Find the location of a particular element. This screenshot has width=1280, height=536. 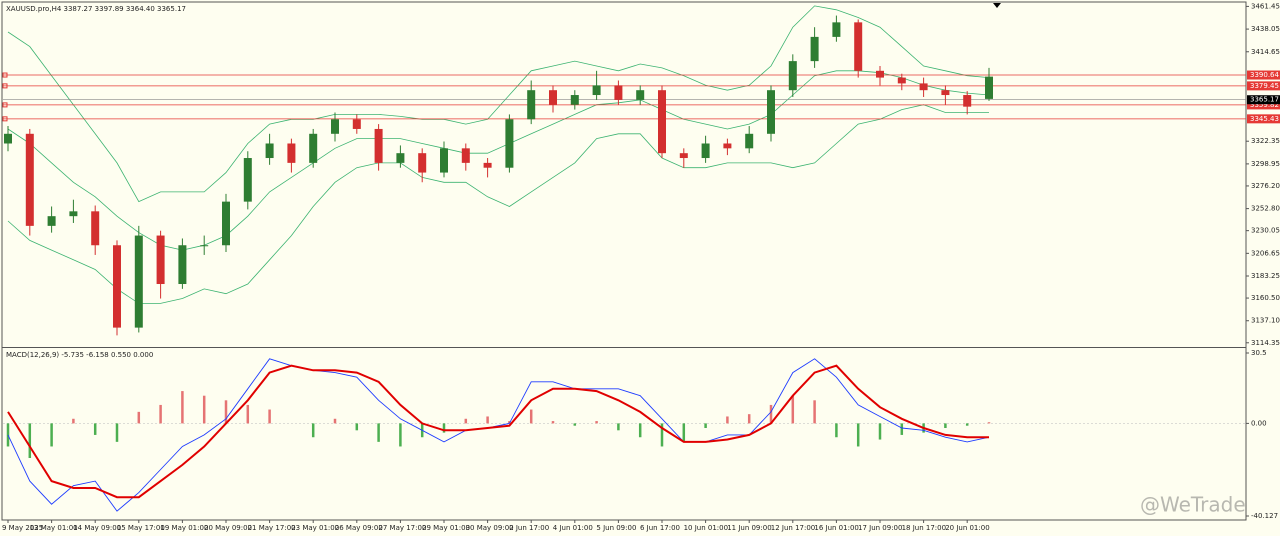

x-tick-label: 6 Jun 17:00 is located at coordinates (660, 528).